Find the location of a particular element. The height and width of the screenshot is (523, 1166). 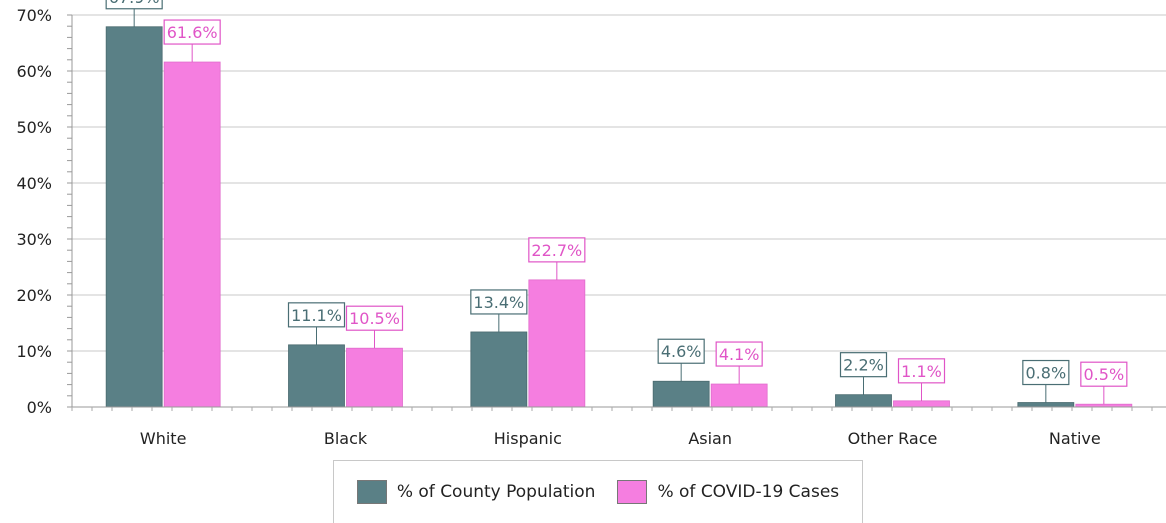

x-tick-label: Hispanic is located at coordinates (528, 438).